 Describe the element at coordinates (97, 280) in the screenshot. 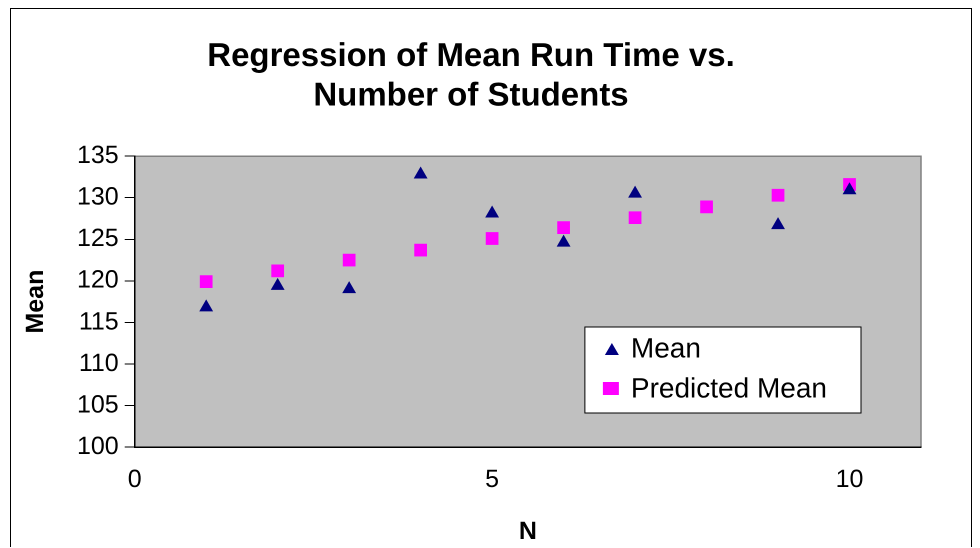

I see `y-tick-label: 120` at that location.